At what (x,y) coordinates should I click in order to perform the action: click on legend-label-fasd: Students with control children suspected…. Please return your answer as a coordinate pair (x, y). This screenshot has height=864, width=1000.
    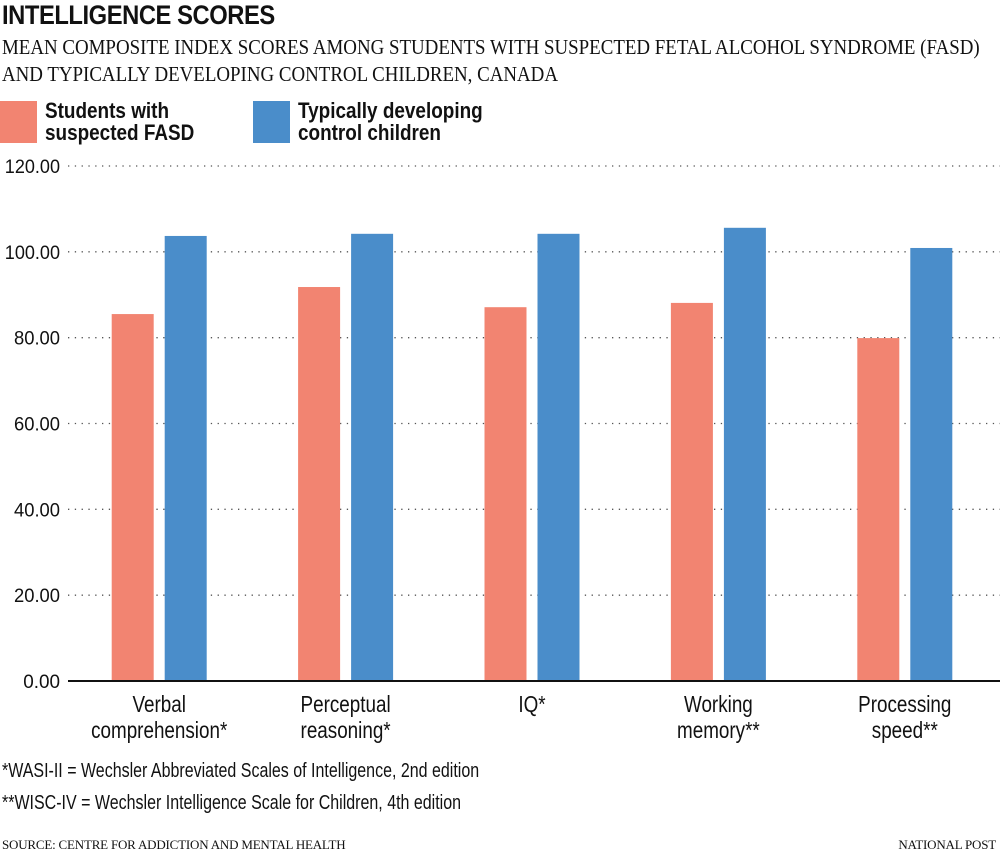
    Looking at the image, I should click on (119, 122).